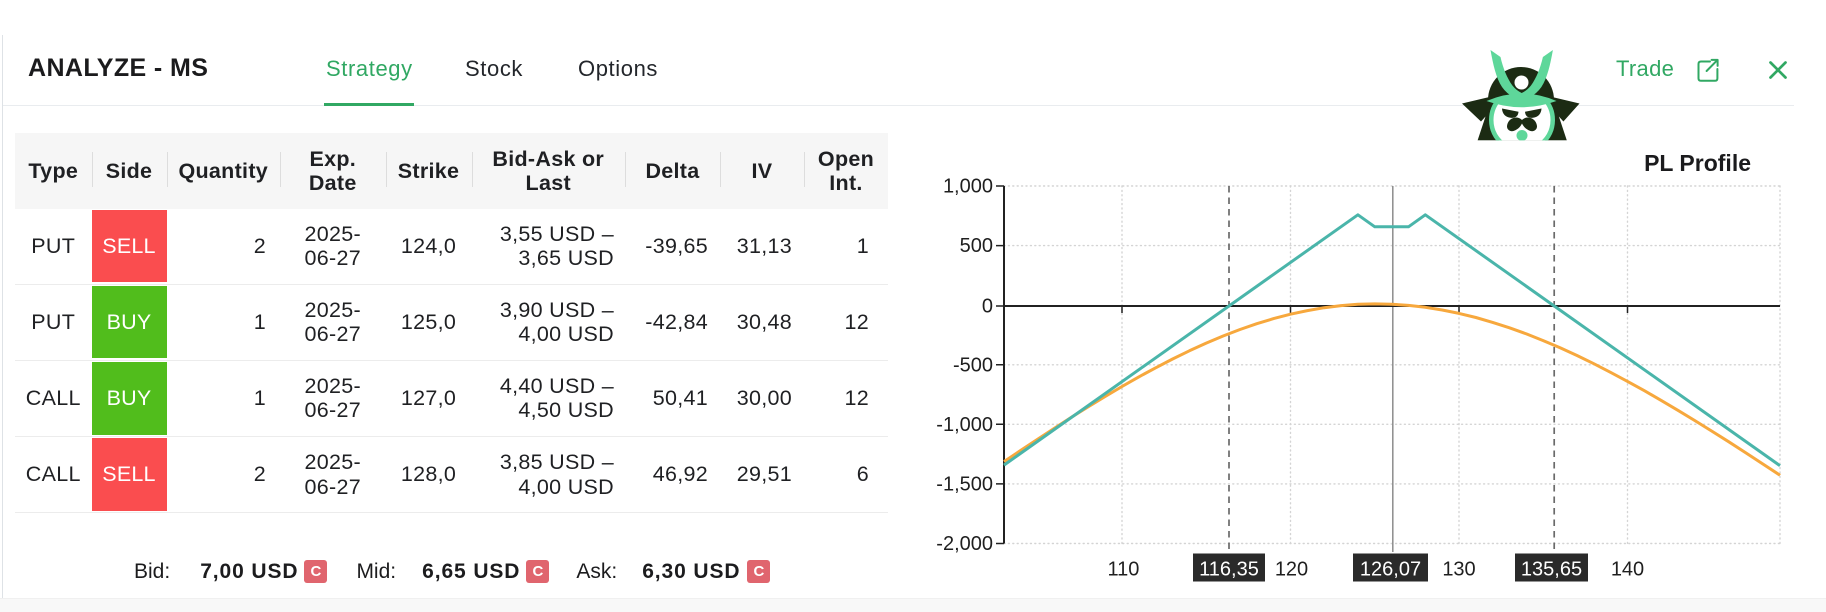 Image resolution: width=1826 pixels, height=612 pixels. I want to click on svg-text: 120, so click(1291, 570).